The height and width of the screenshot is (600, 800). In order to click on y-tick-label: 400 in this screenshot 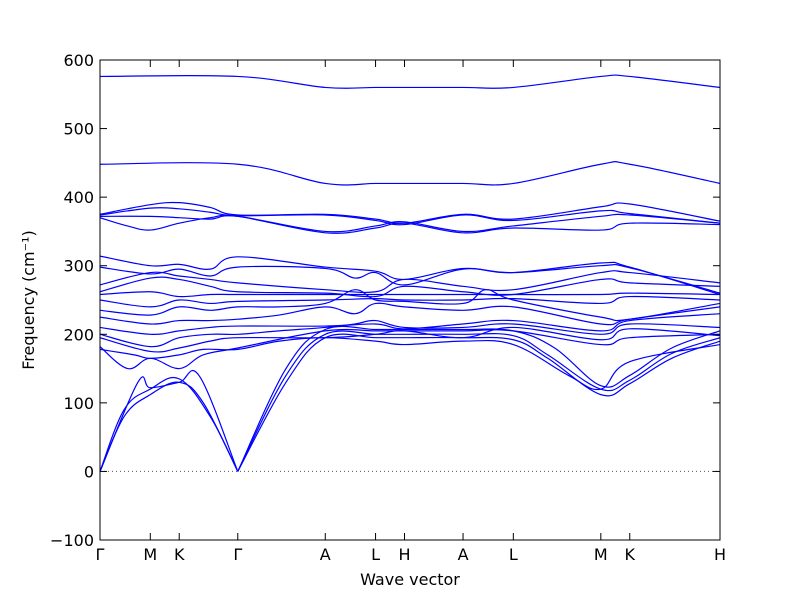, I will do `click(78, 197)`.